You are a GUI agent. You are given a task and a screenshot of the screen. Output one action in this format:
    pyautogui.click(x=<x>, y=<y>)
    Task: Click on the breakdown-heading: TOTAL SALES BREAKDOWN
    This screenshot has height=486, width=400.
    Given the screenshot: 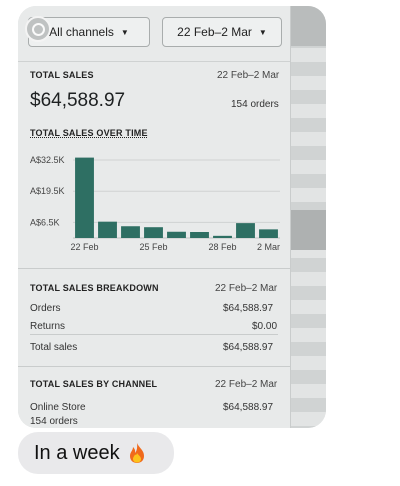 What is the action you would take?
    pyautogui.click(x=94, y=288)
    